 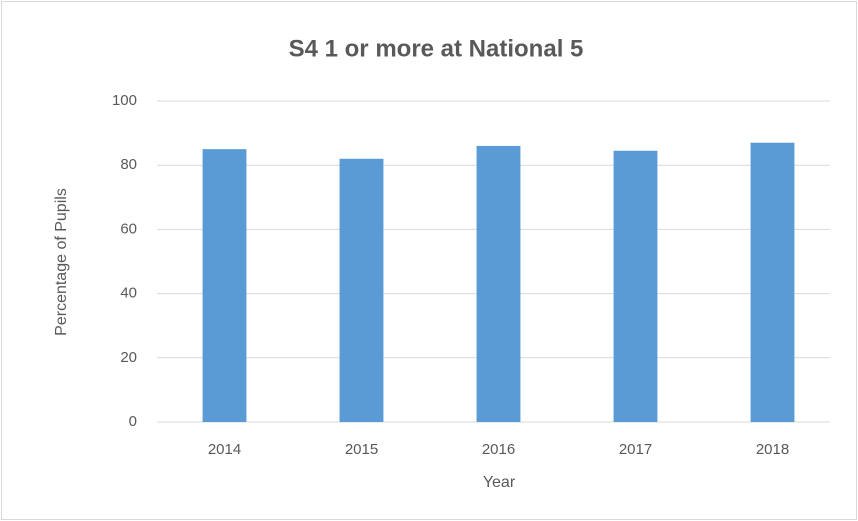 What do you see at coordinates (499, 482) in the screenshot?
I see `x-axis-label: Year` at bounding box center [499, 482].